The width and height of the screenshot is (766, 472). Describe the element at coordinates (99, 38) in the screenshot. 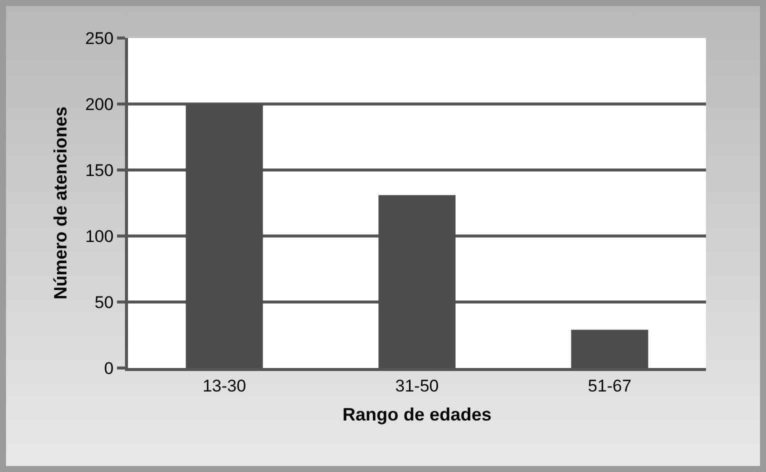

I see `y-tick-label: 250` at that location.